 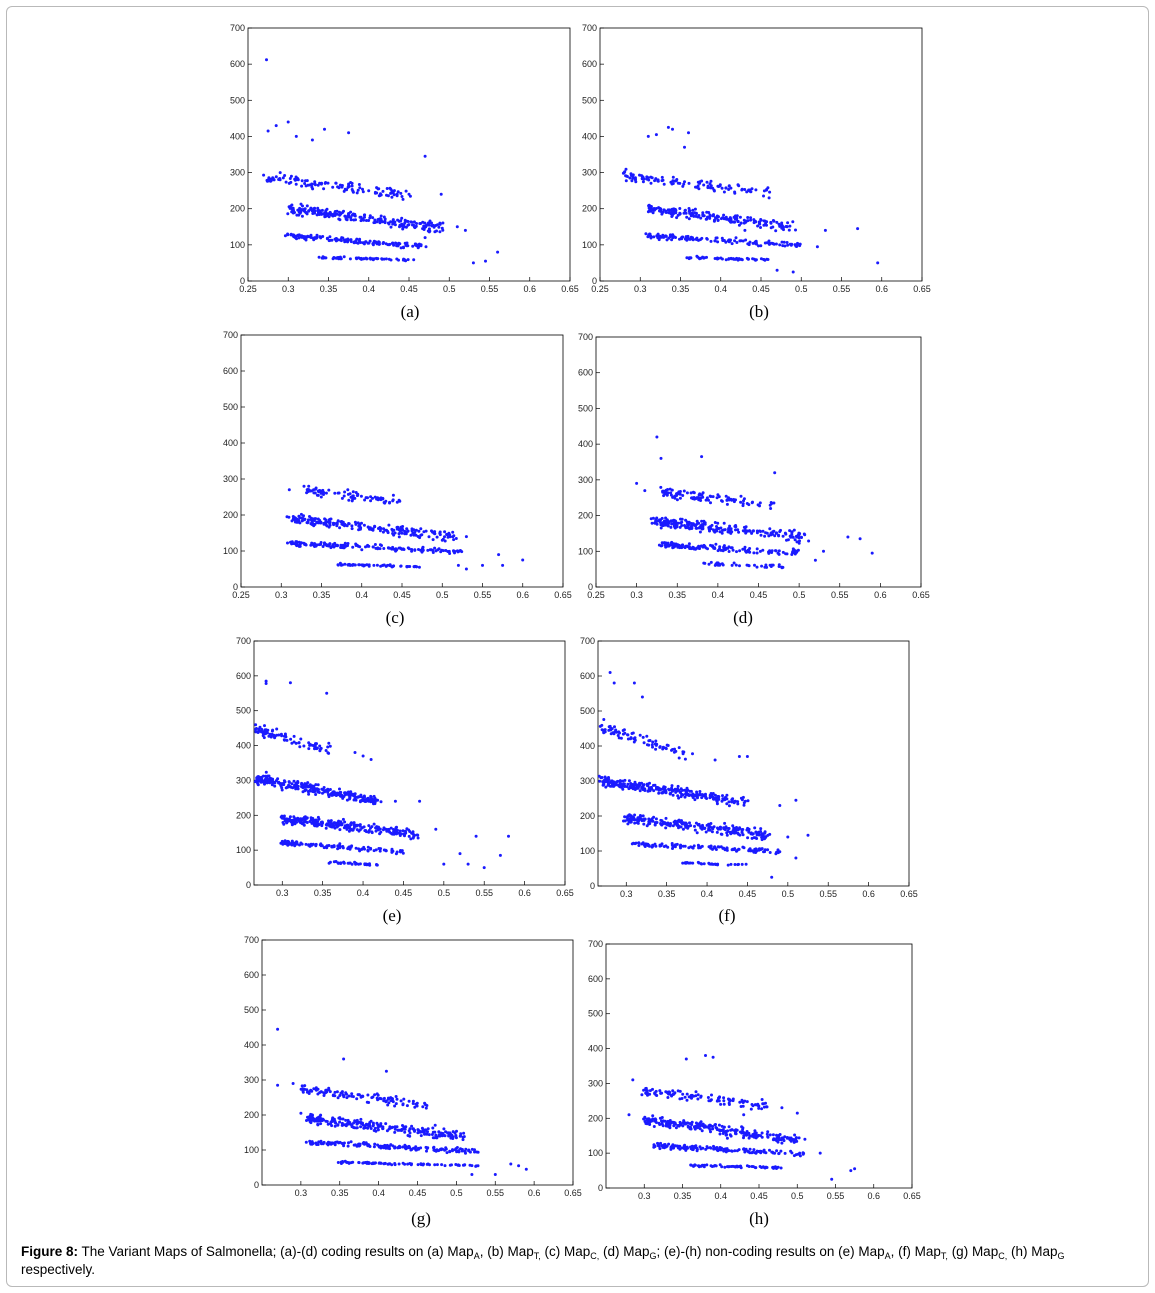 What do you see at coordinates (251, 1080) in the screenshot?
I see `y-tick-label: 300` at bounding box center [251, 1080].